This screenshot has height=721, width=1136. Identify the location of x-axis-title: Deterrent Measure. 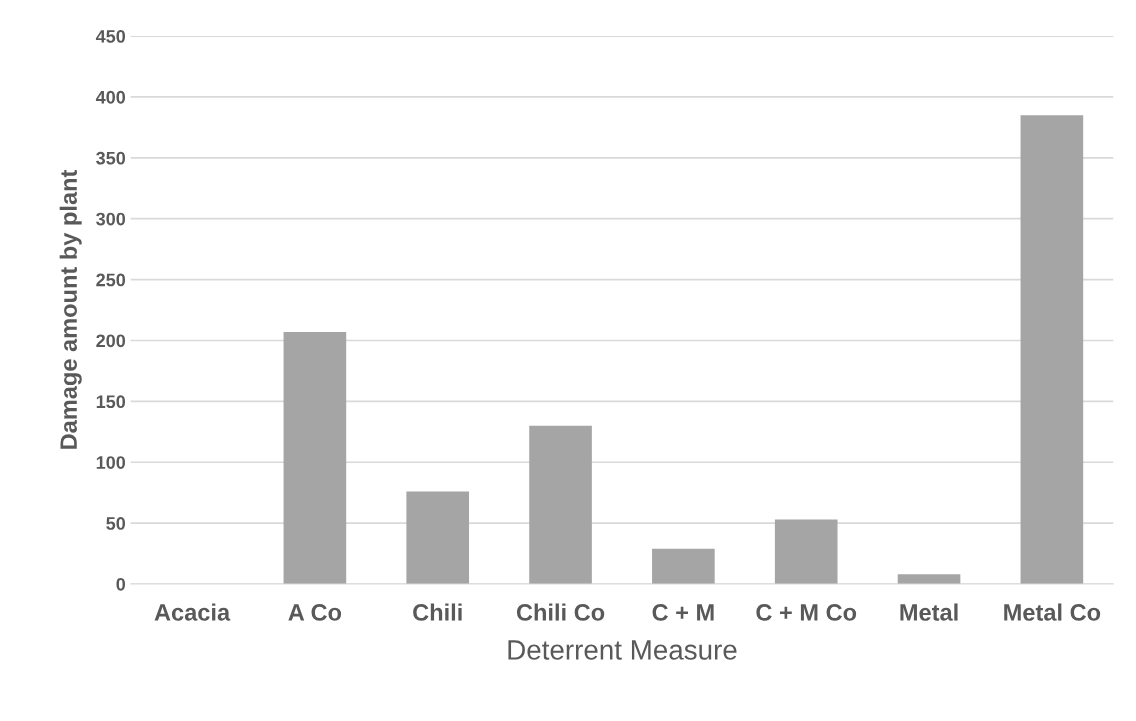
(622, 650).